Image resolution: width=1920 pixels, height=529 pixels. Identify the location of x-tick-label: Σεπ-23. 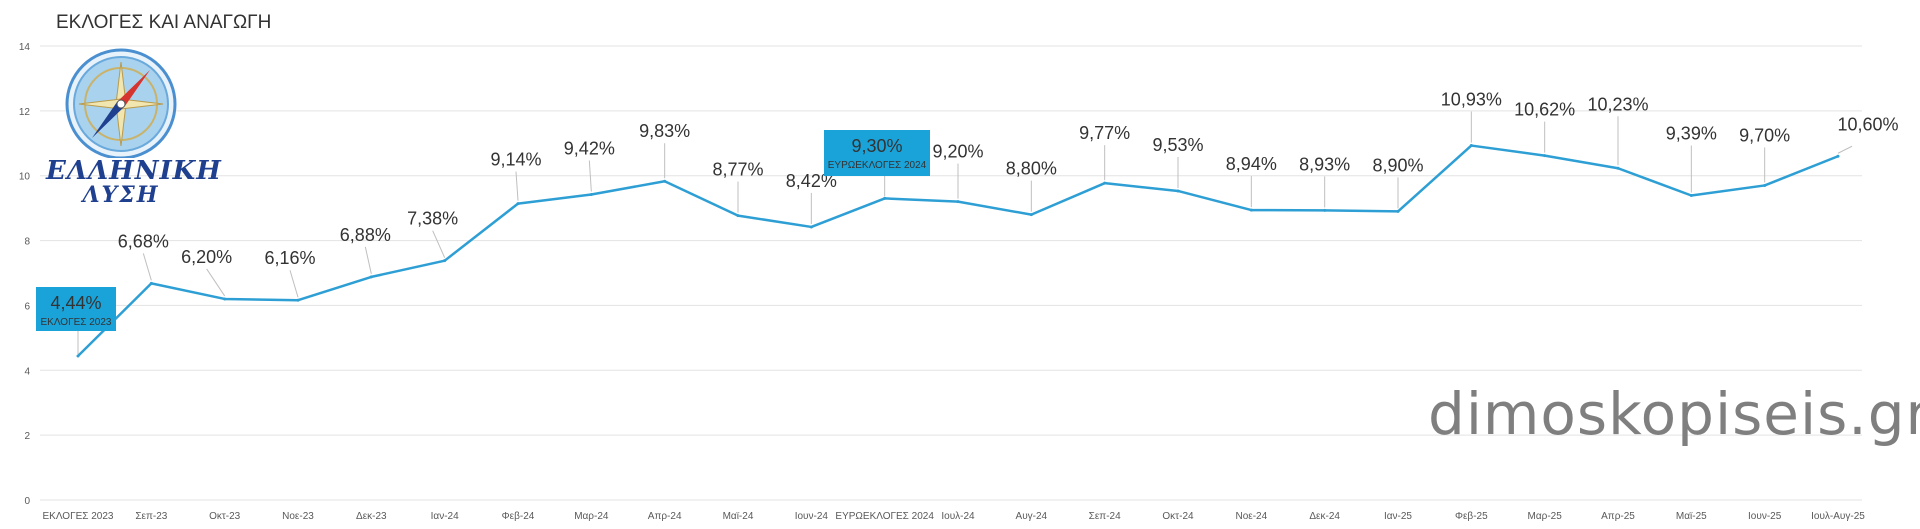
(151, 516).